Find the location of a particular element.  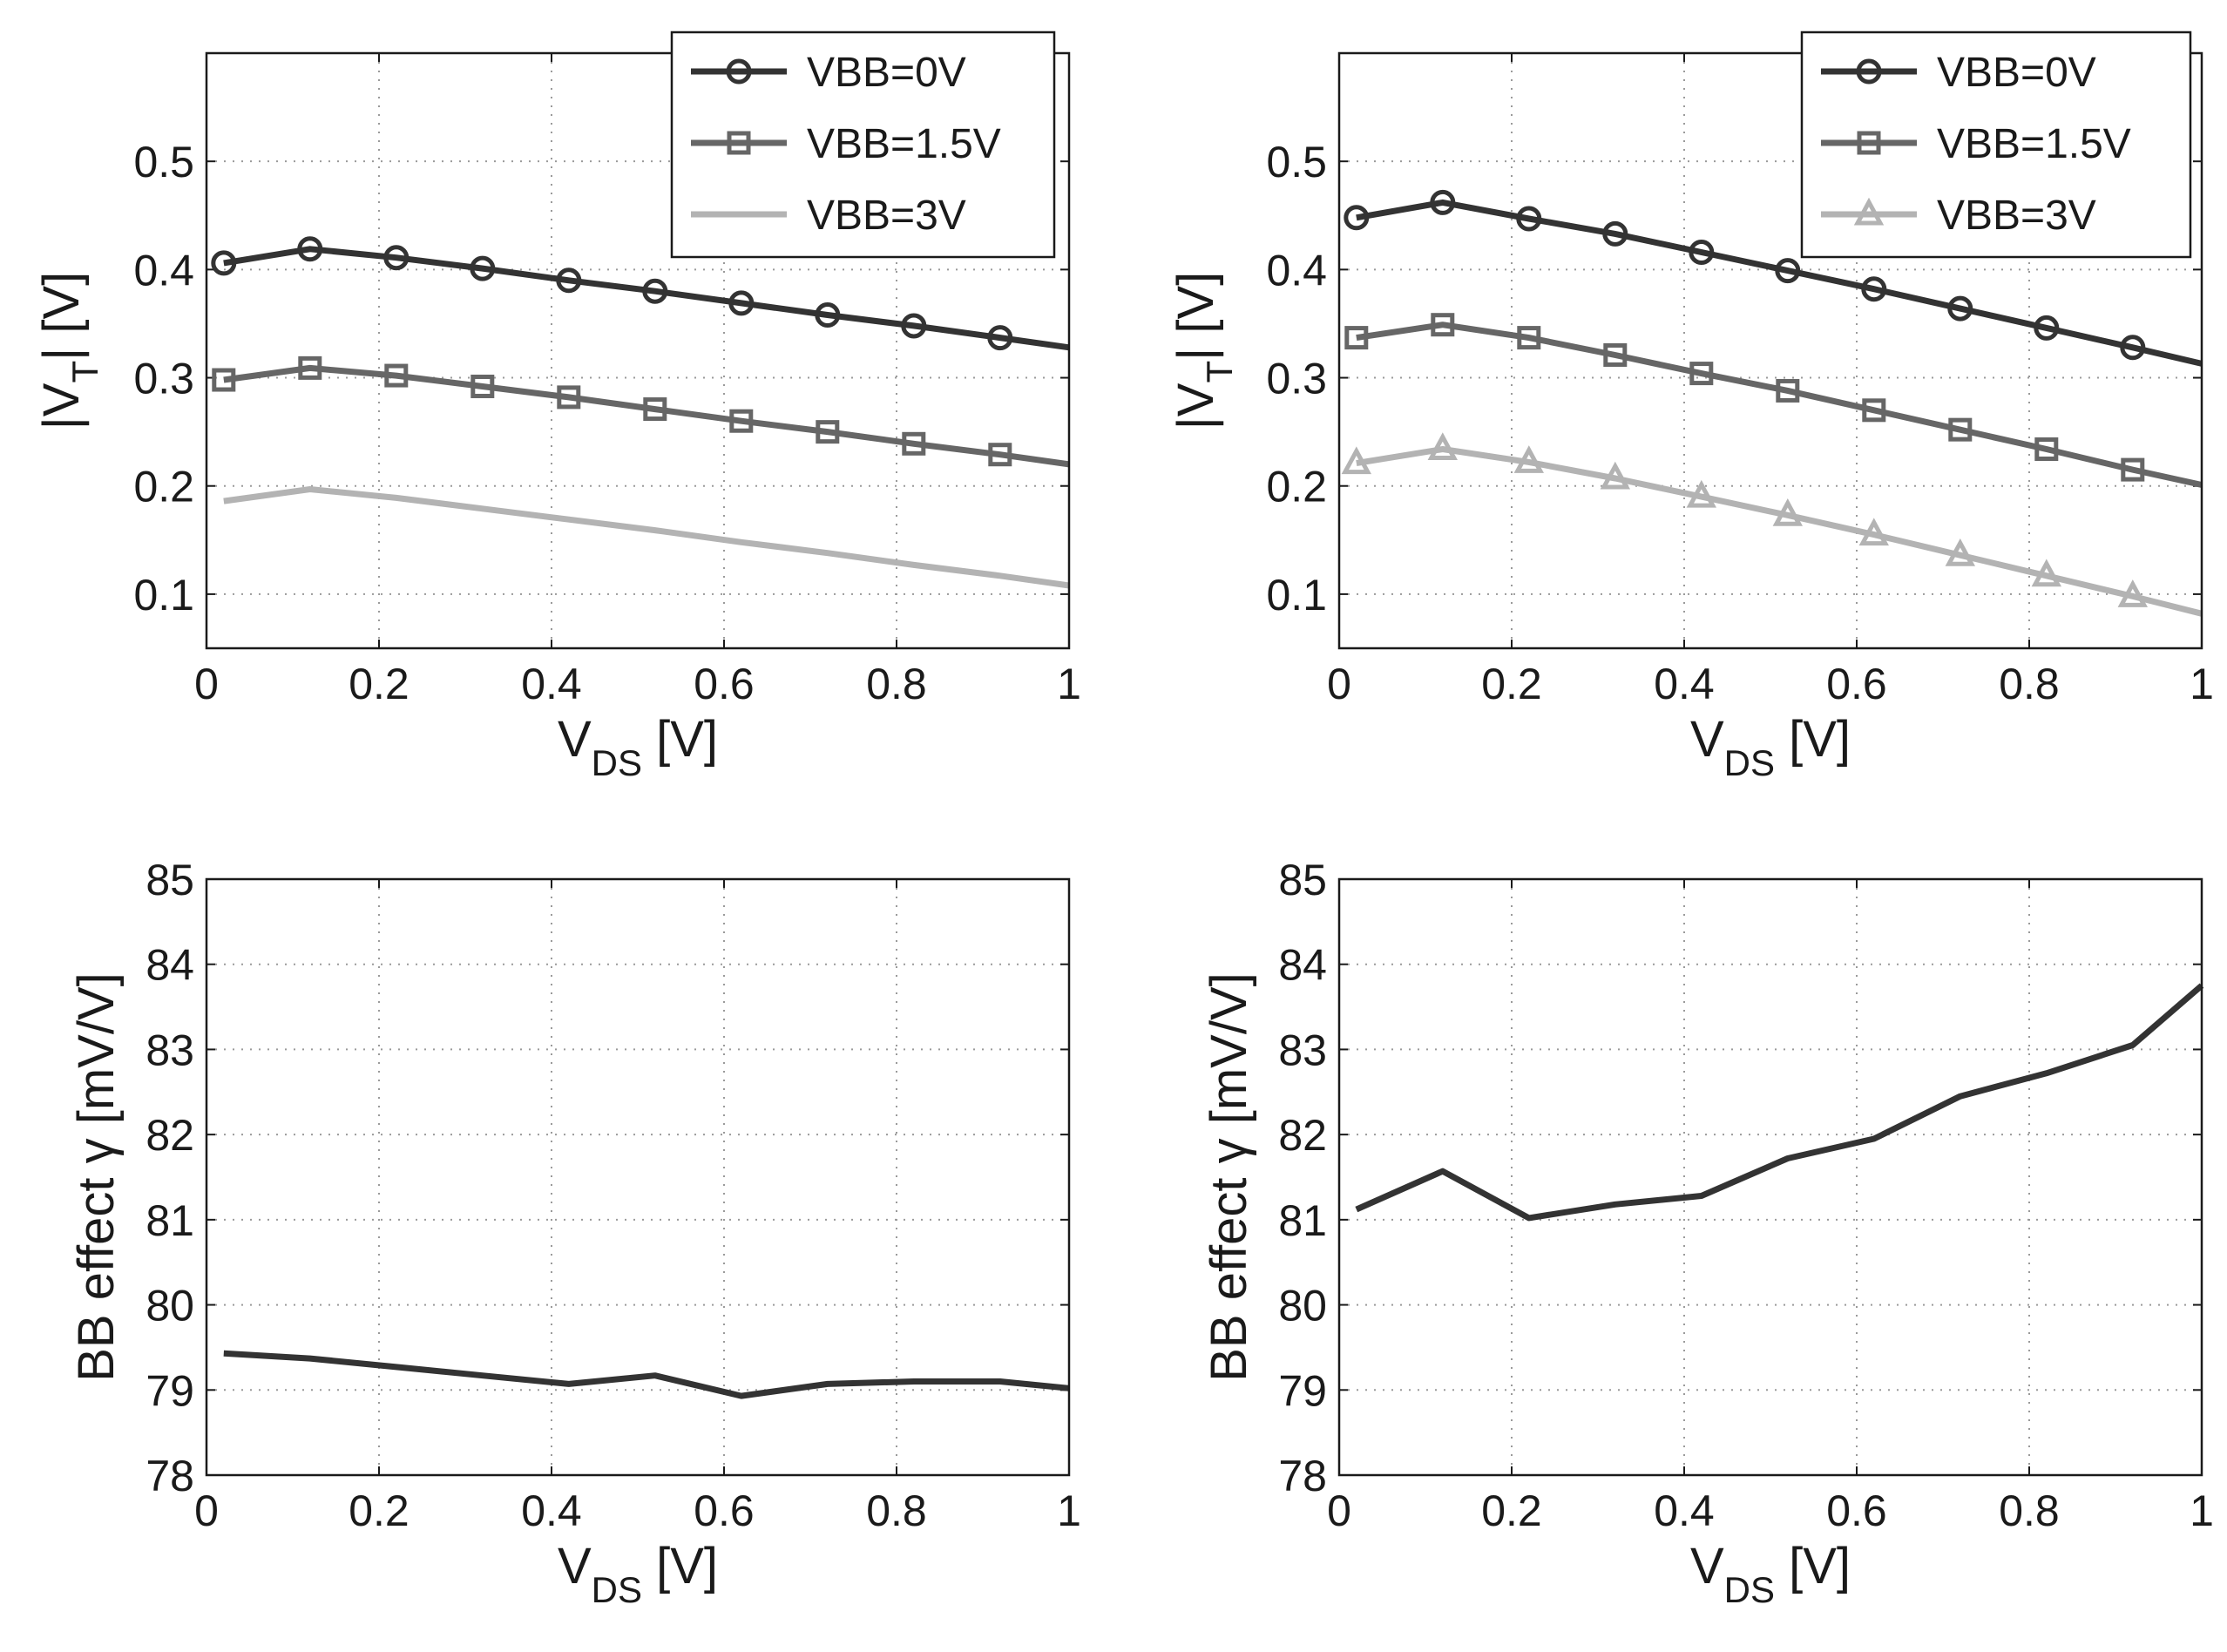

y-tick-label: 79 is located at coordinates (1302, 1390).